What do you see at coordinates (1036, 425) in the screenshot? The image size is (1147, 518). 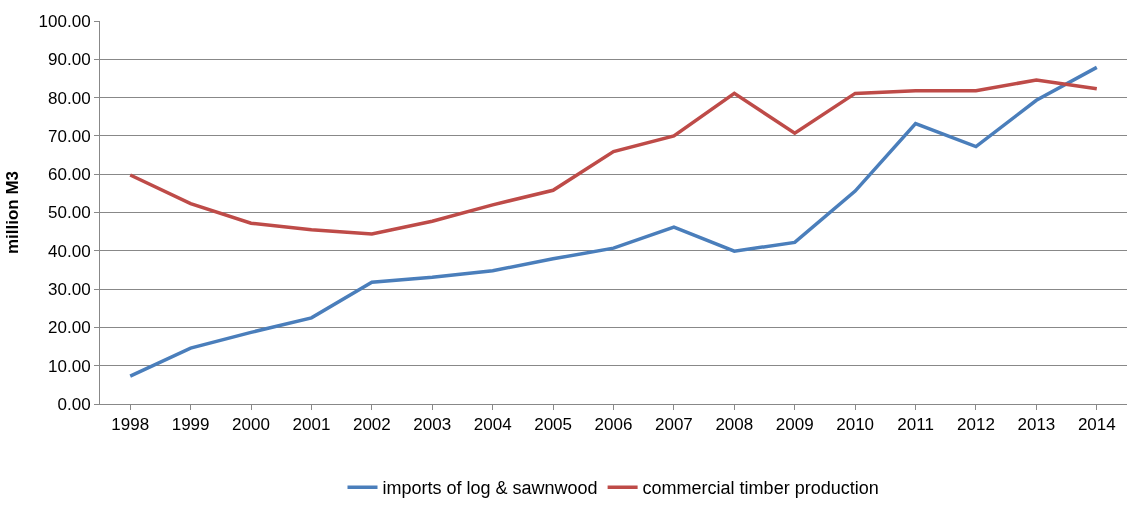 I see `x-tick-label: 2013` at bounding box center [1036, 425].